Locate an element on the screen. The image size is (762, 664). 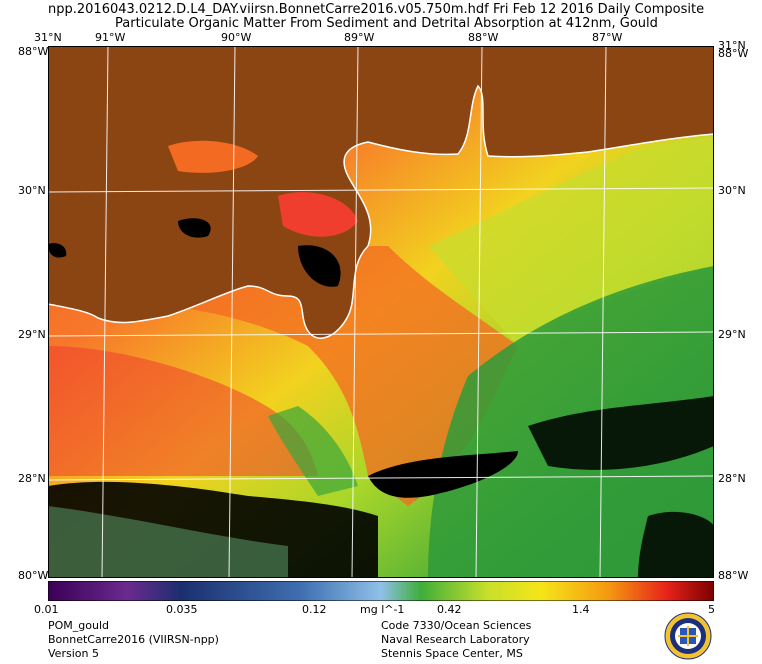
lat-label-29n-right: 29°N is located at coordinates (732, 334).